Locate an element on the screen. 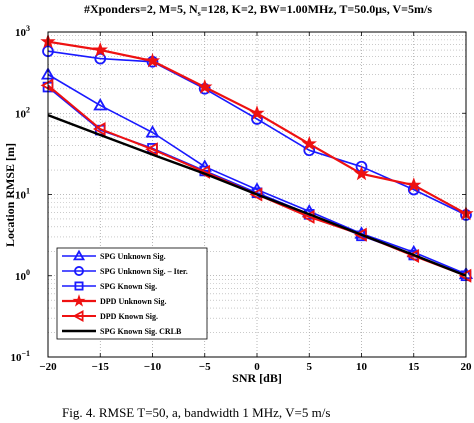  y-tick-label: 10⁰ is located at coordinates (22, 275).